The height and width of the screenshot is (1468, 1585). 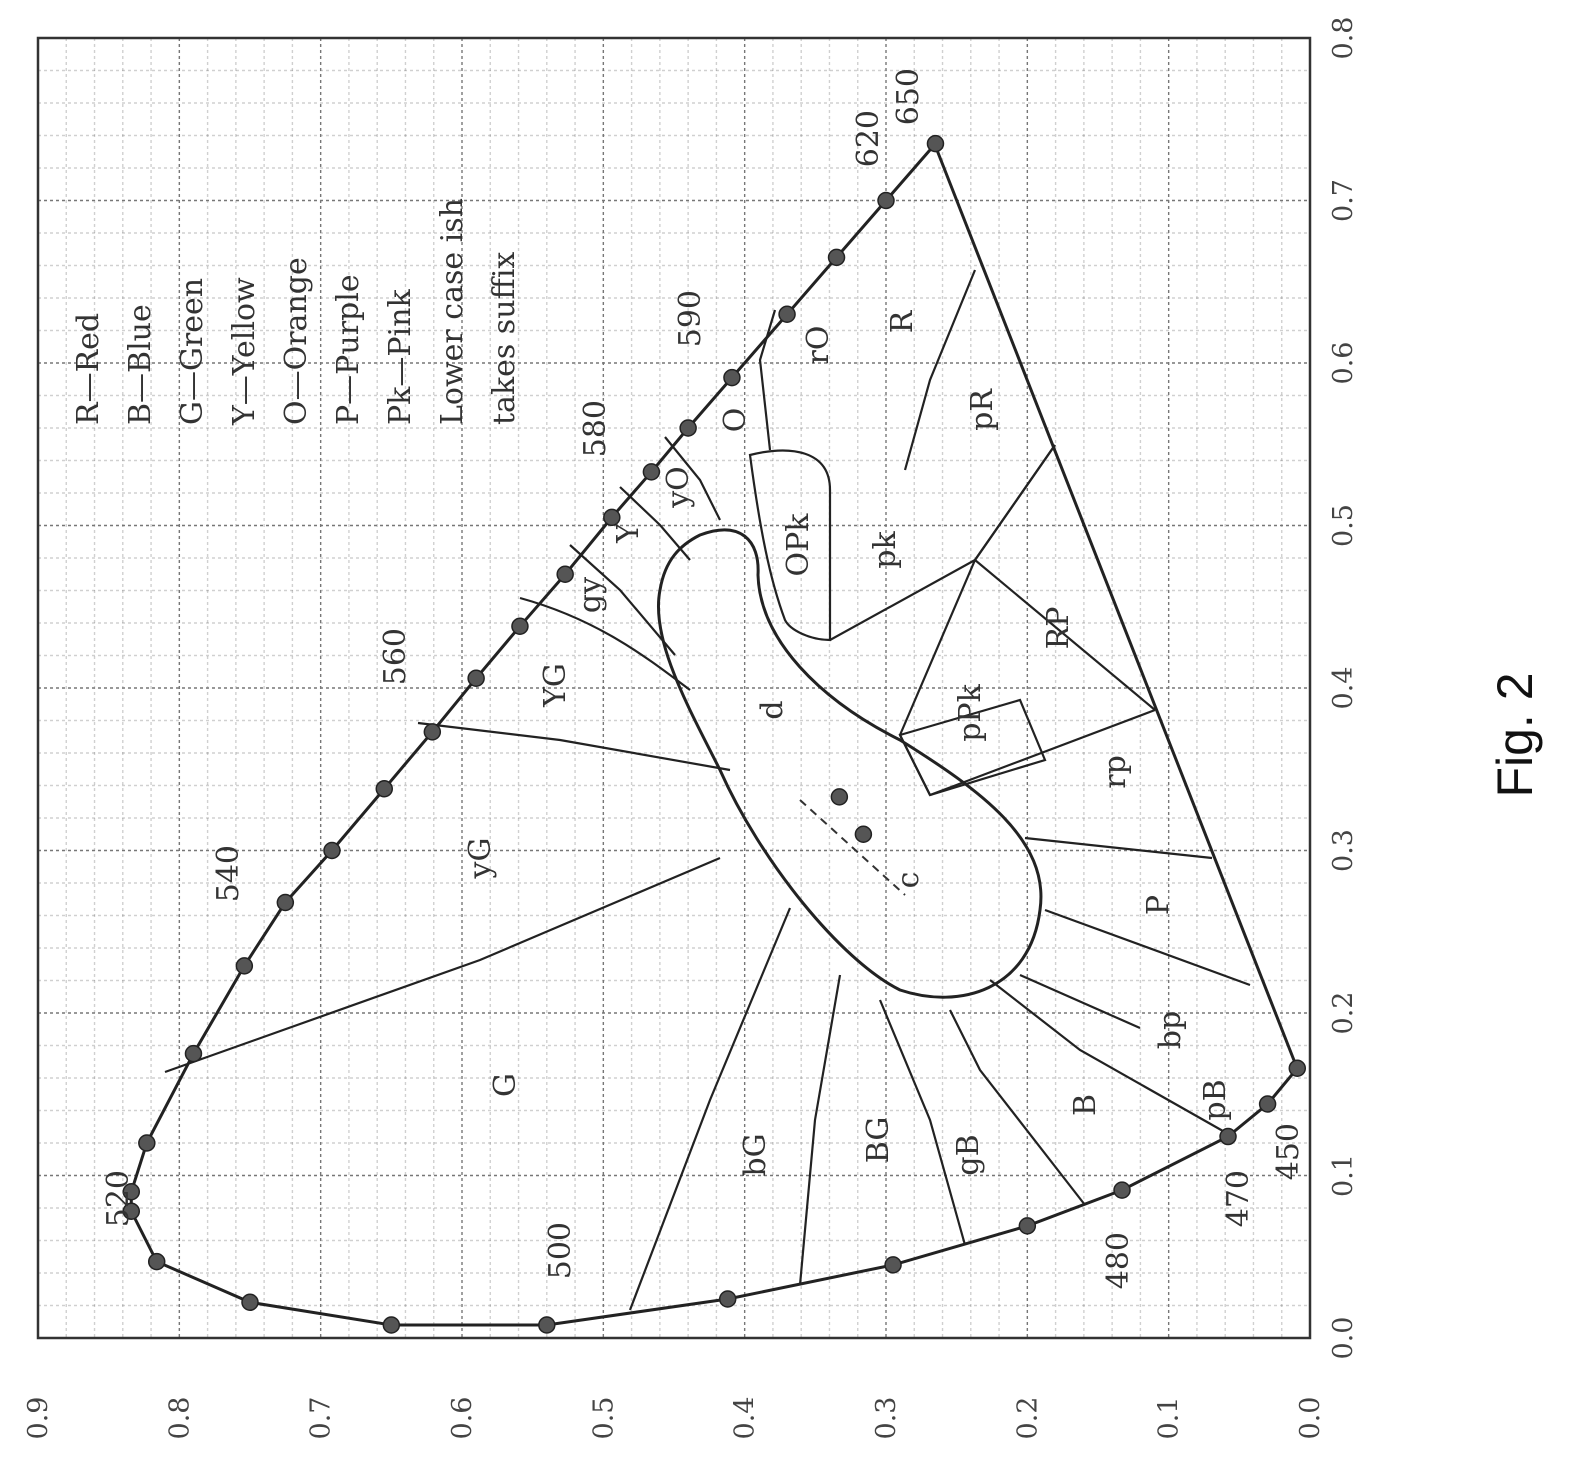 I want to click on region-label: c, so click(x=908, y=880).